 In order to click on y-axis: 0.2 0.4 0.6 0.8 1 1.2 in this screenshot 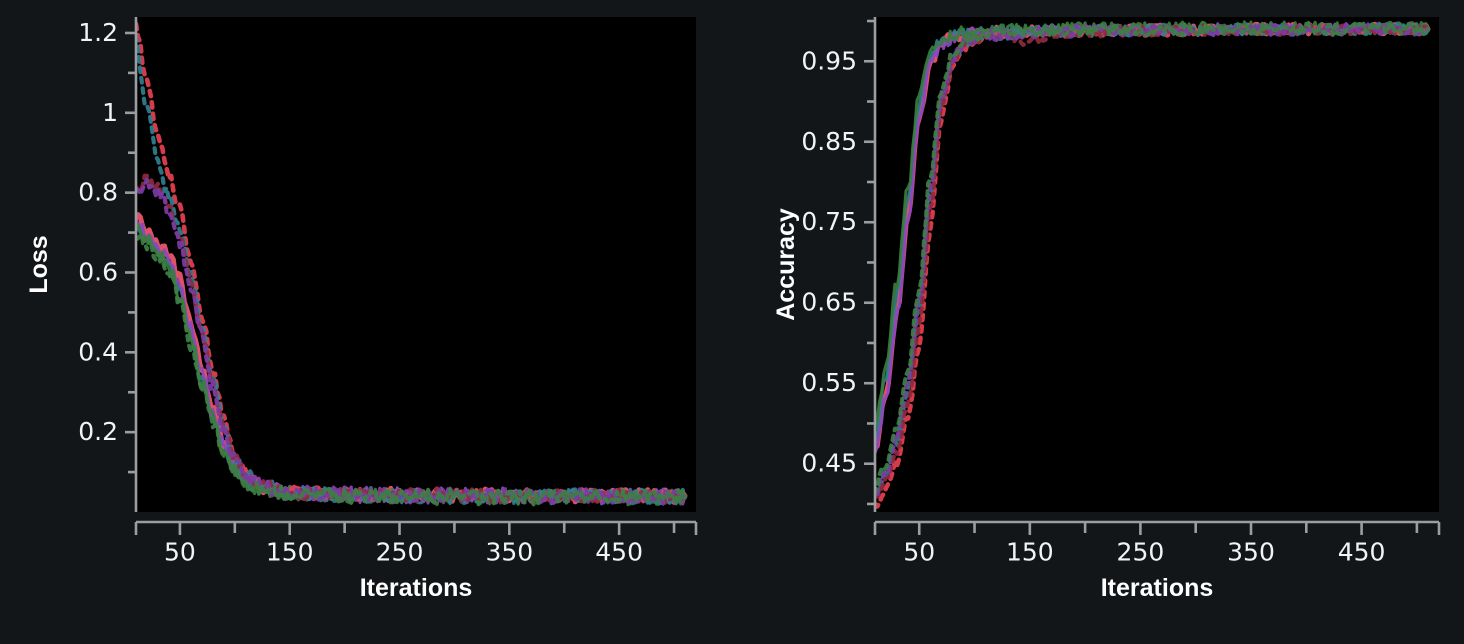, I will do `click(108, 264)`.